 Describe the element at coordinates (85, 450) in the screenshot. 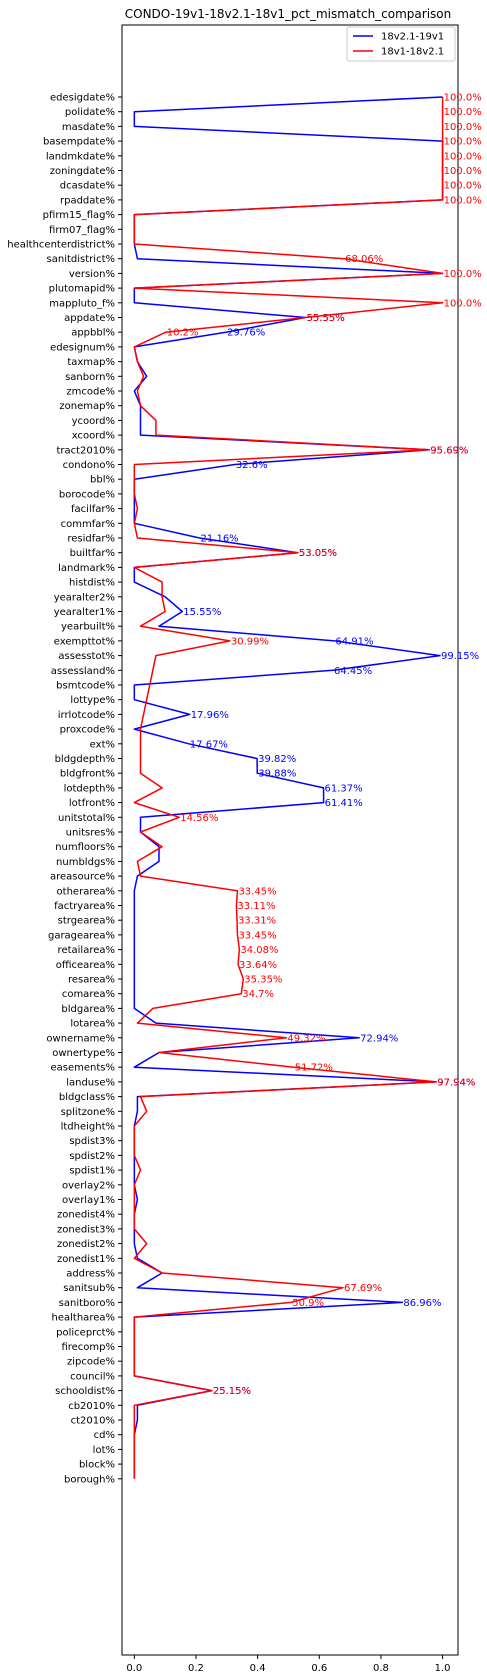

I see `y-tick-label: tract2010%` at that location.